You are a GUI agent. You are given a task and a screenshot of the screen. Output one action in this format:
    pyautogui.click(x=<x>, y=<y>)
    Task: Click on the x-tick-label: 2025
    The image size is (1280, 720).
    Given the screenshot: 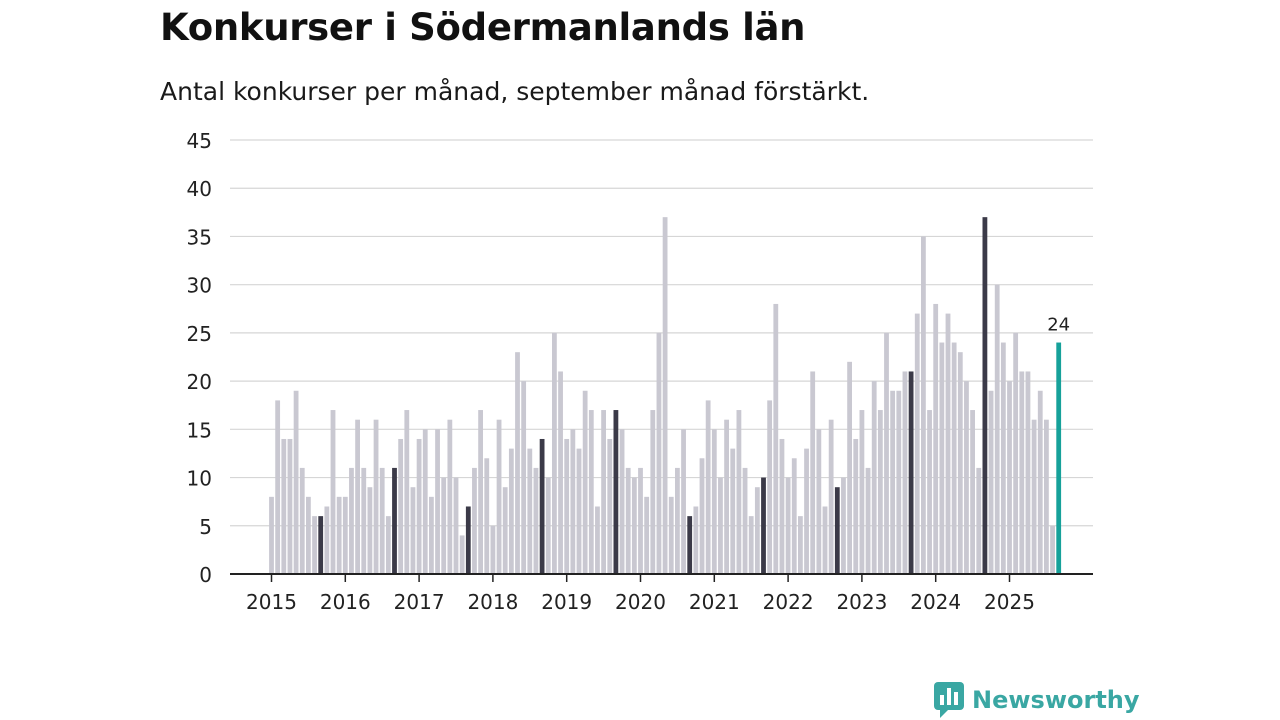 What is the action you would take?
    pyautogui.click(x=1009, y=602)
    